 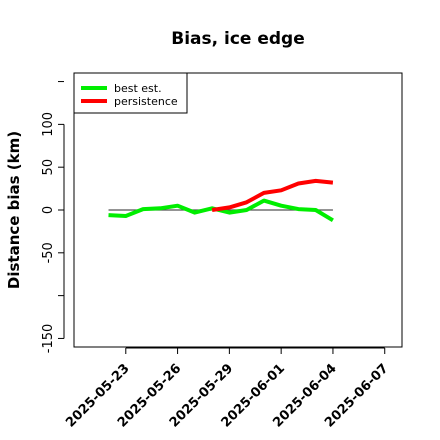 I want to click on y-tick-label: 100, so click(x=48, y=124).